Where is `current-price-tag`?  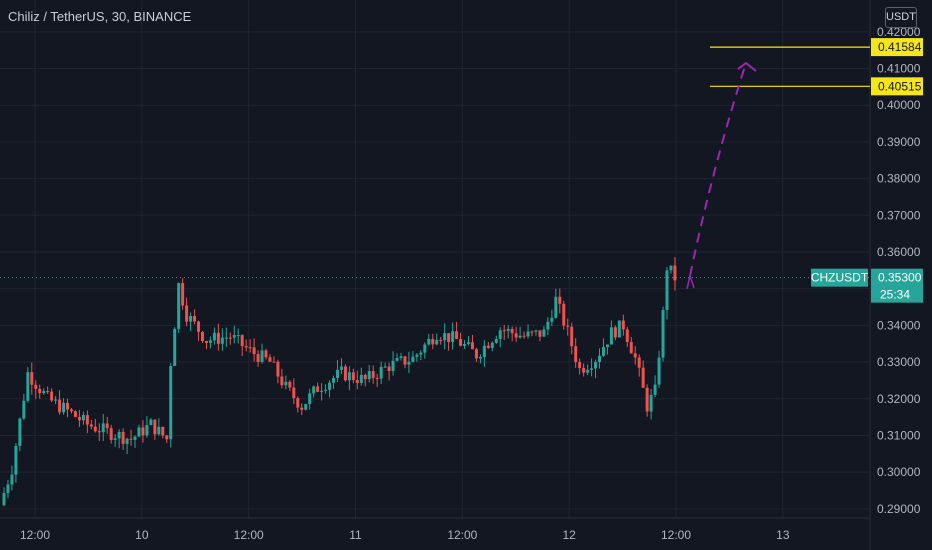 current-price-tag is located at coordinates (897, 285).